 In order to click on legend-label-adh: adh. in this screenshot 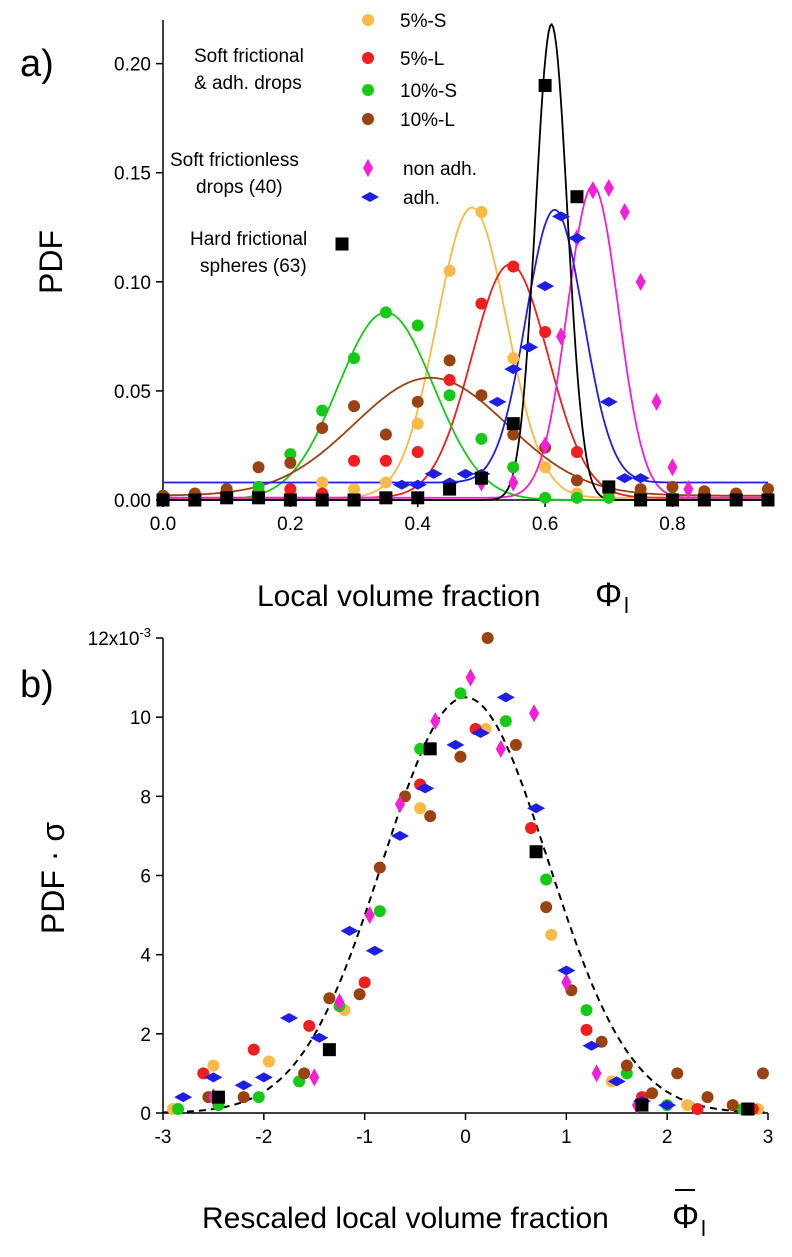, I will do `click(421, 198)`.